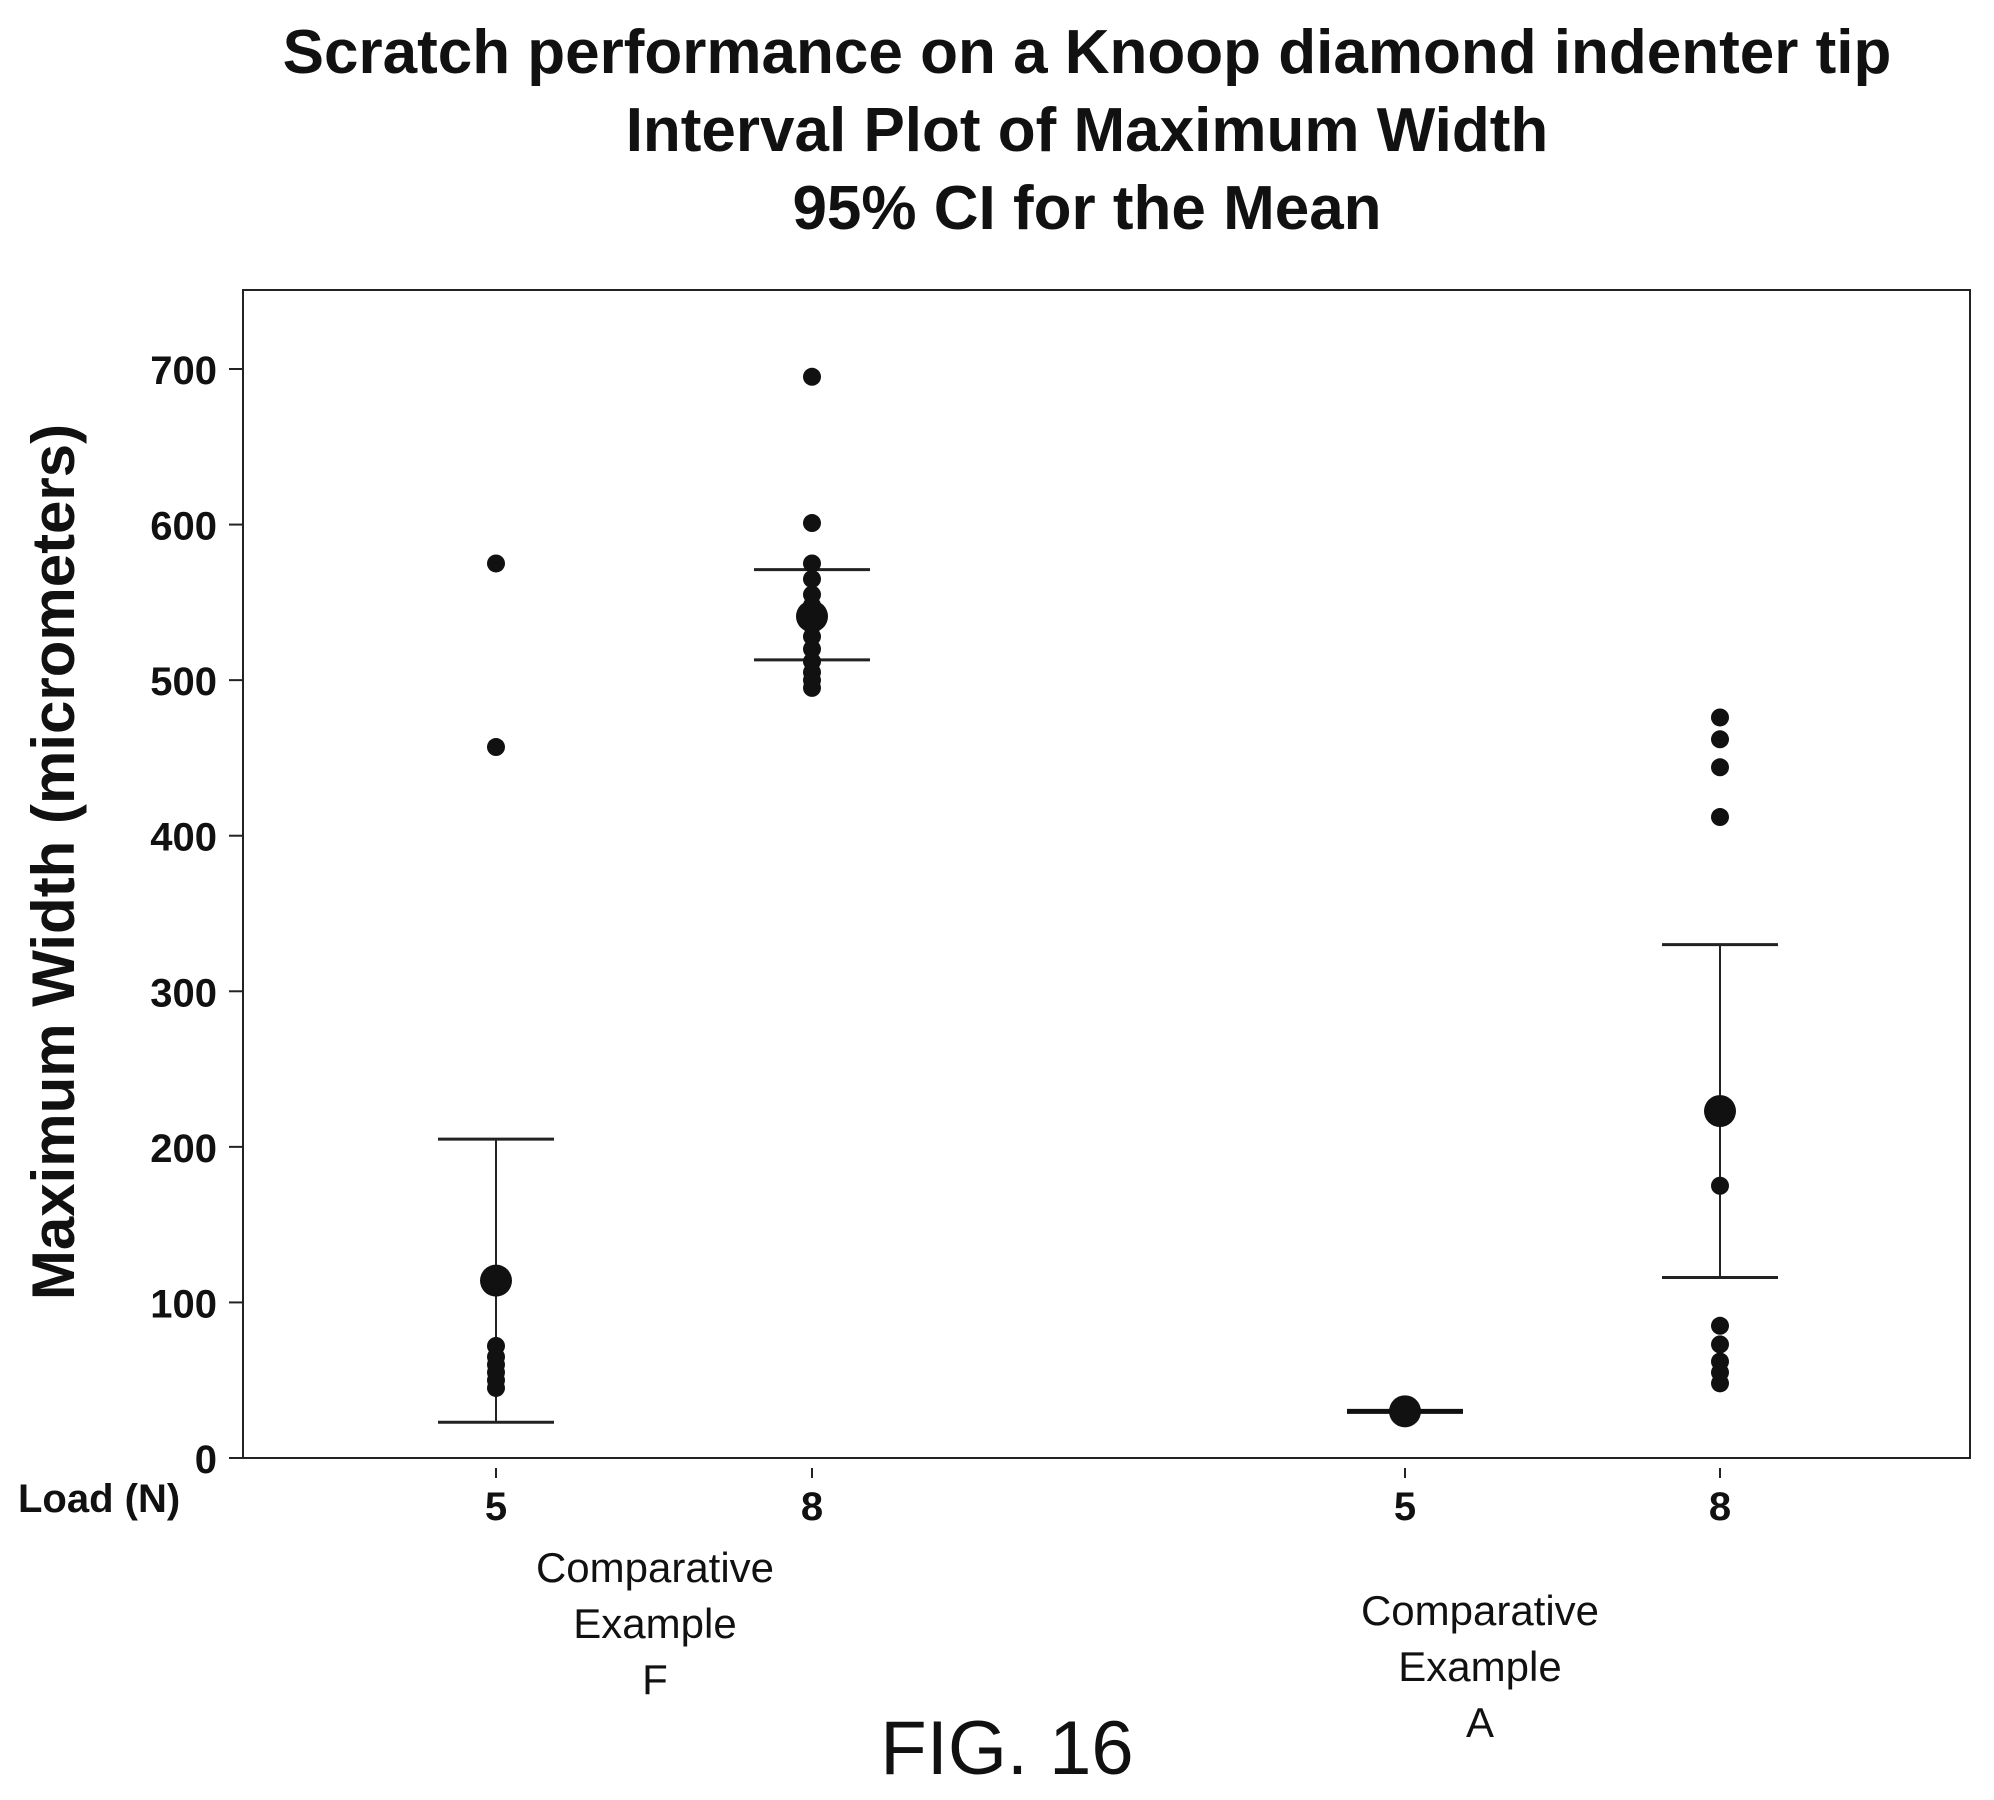 The height and width of the screenshot is (1800, 1994). Describe the element at coordinates (183, 838) in the screenshot. I see `y-tick-label-400: 400` at that location.